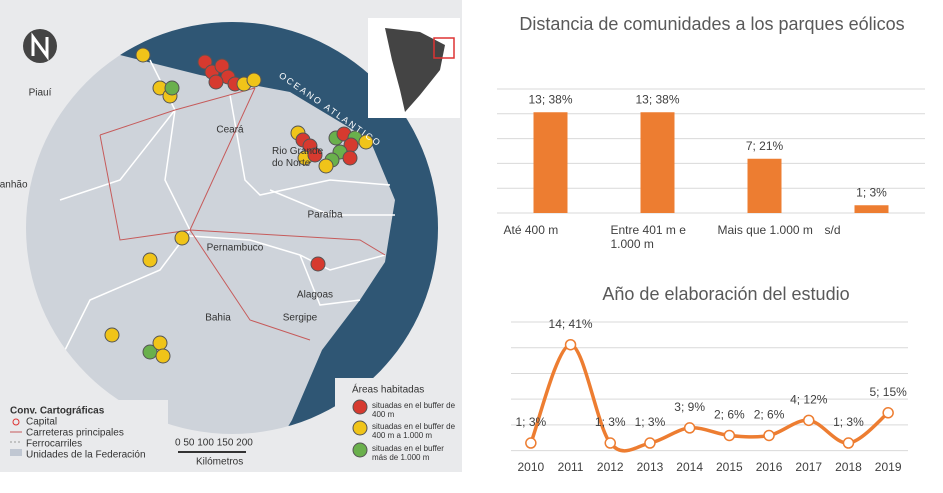  I want to click on conventions-box, so click(88, 431).